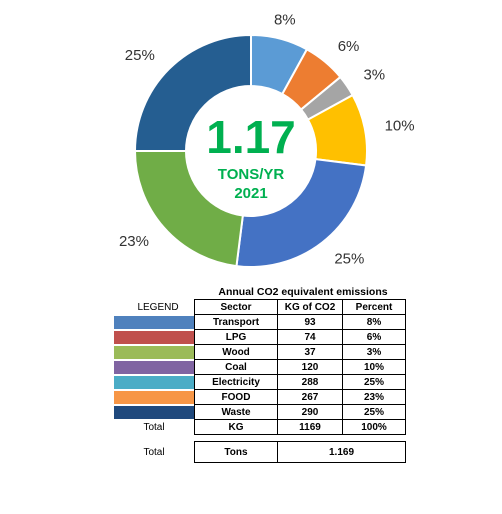 Image resolution: width=502 pixels, height=514 pixels. Describe the element at coordinates (310, 412) in the screenshot. I see `cell-kg: 290` at that location.